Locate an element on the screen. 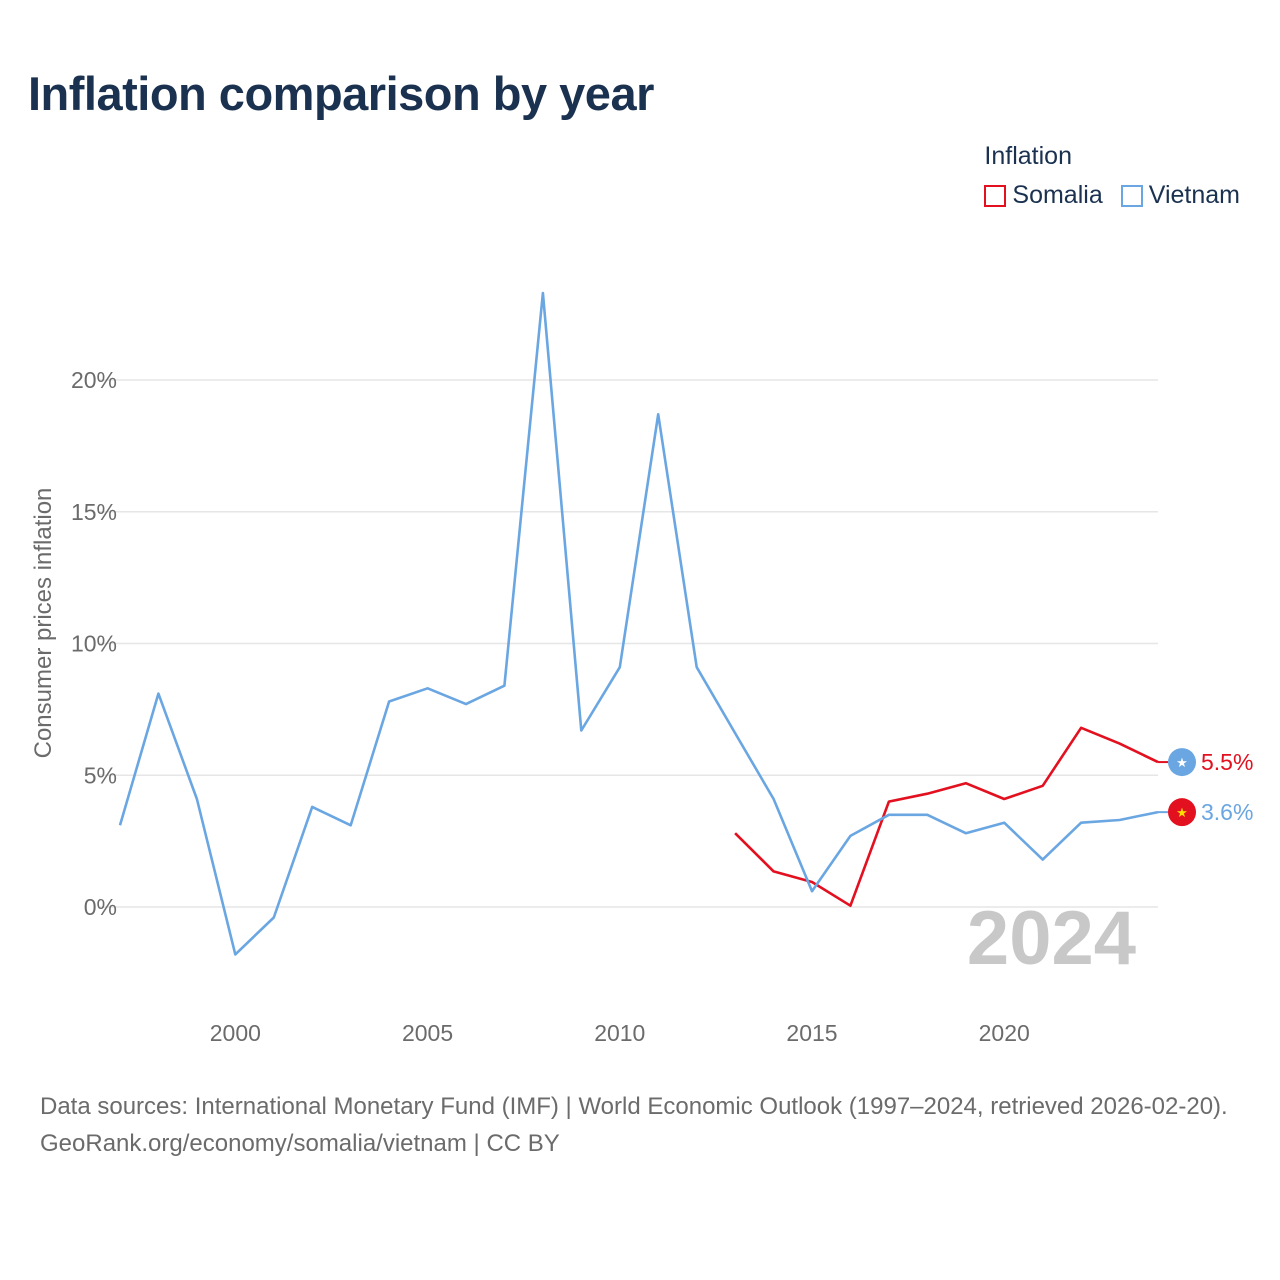 The image size is (1280, 1280). chart-title: Inflation comparison by year is located at coordinates (341, 93).